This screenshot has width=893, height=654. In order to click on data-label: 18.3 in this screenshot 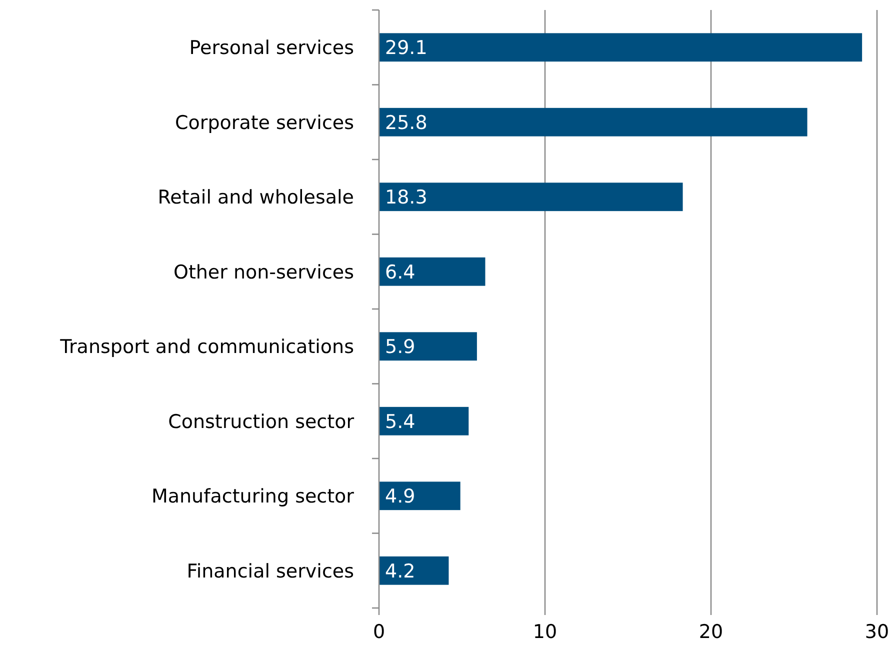, I will do `click(406, 197)`.